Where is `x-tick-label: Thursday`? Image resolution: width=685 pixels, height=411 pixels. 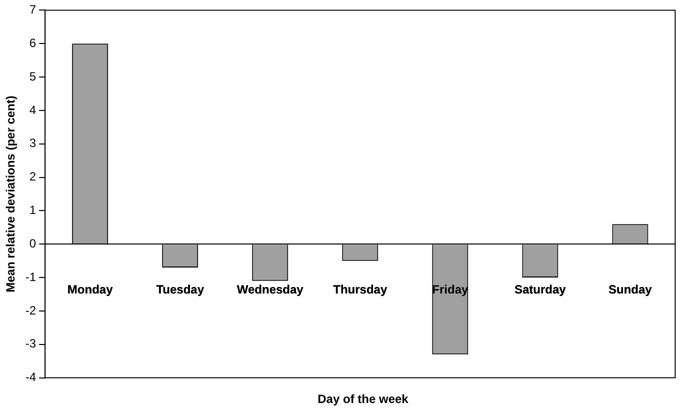 x-tick-label: Thursday is located at coordinates (360, 289).